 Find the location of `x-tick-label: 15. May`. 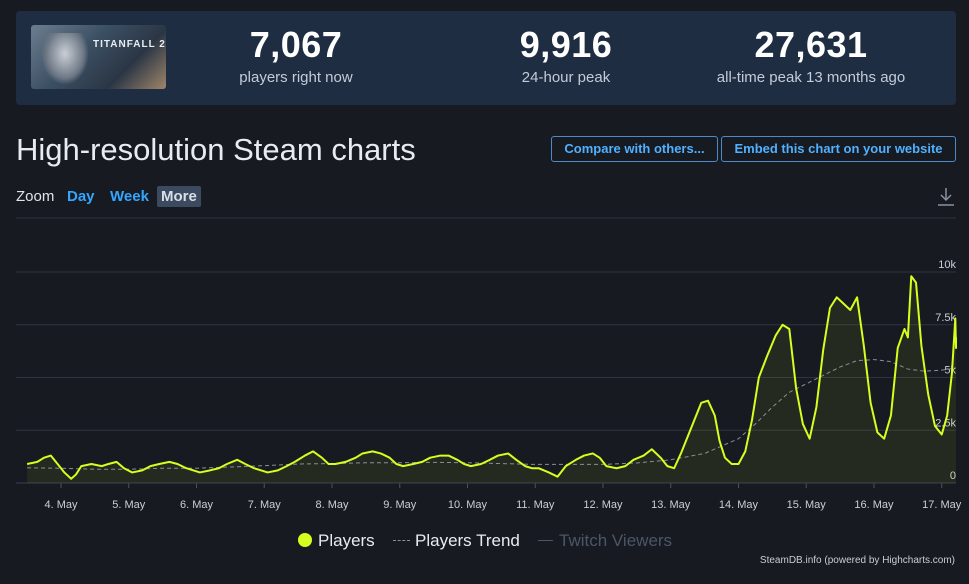

x-tick-label: 15. May is located at coordinates (807, 505).